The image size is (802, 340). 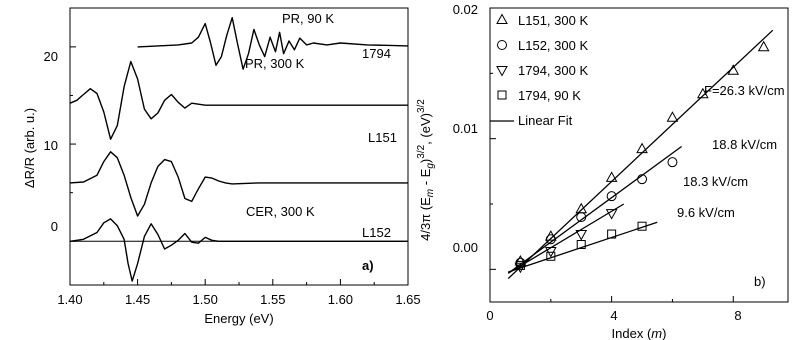 I want to click on b-ytick-2: 0.02, so click(x=465, y=9).